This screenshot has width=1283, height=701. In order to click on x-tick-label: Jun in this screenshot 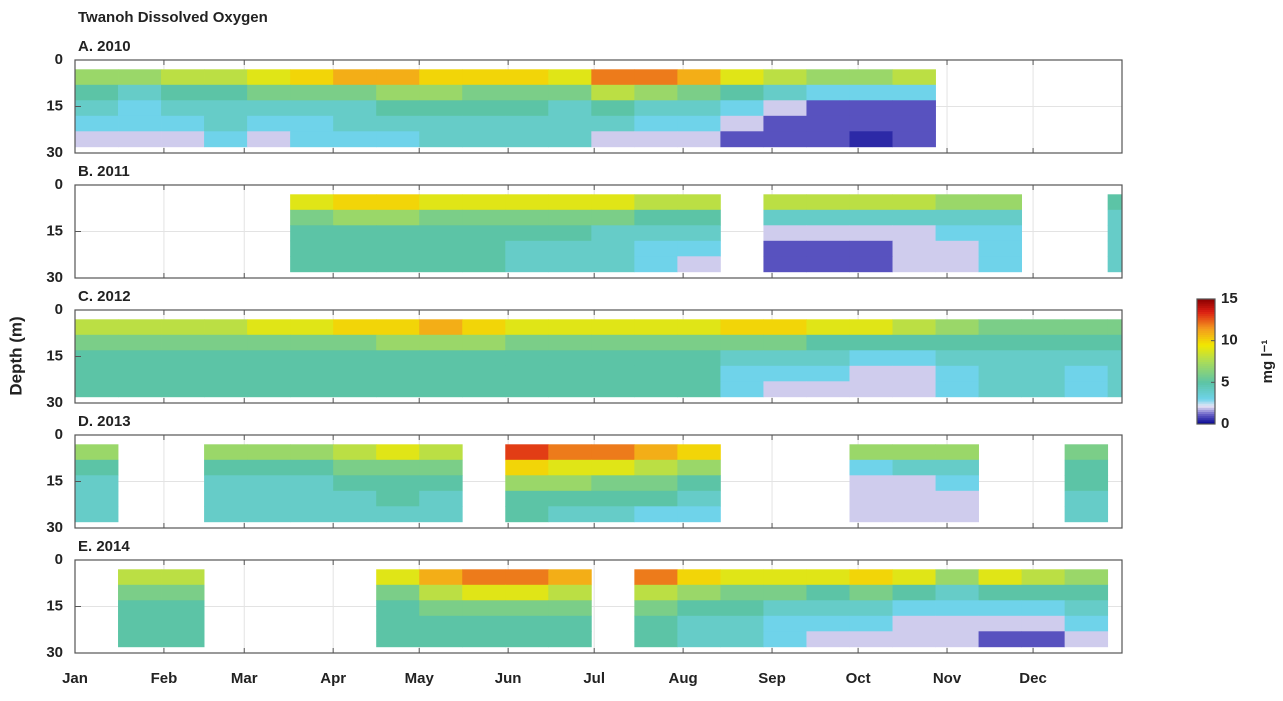, I will do `click(508, 678)`.